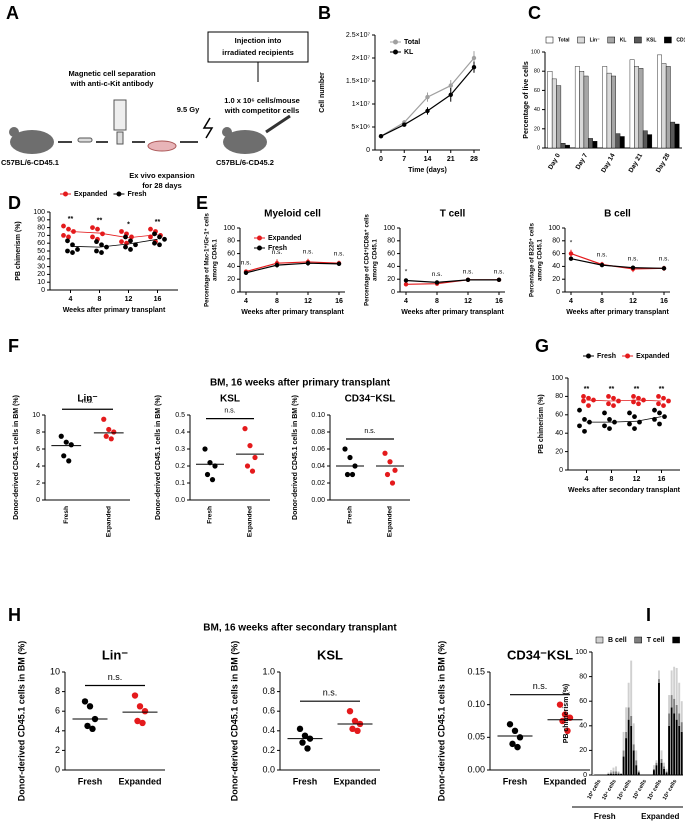 This screenshot has width=685, height=831. I want to click on y-tick-label: 0.05, so click(476, 737).